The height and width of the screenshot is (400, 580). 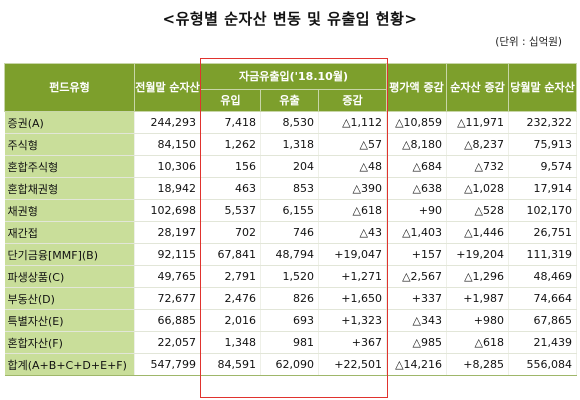 I want to click on inflow-cell: 5,537, so click(x=230, y=210).